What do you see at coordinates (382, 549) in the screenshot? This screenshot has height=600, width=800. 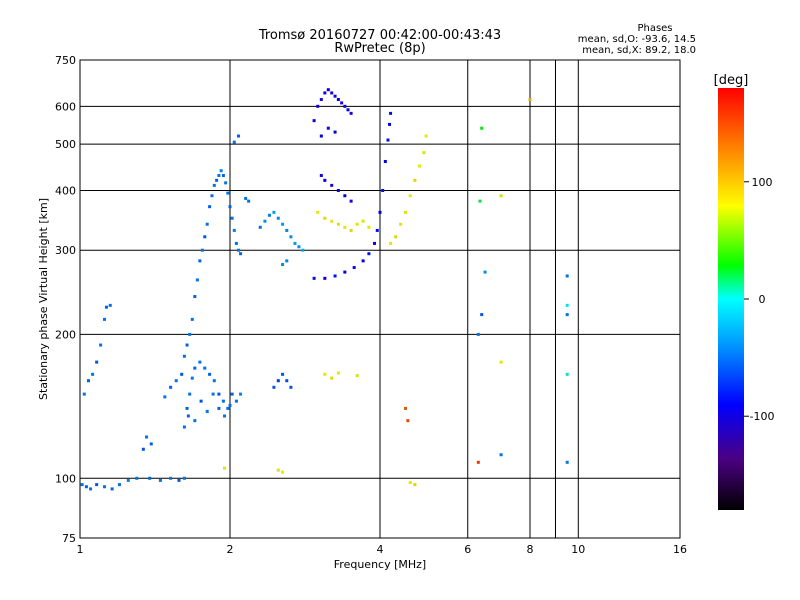 I see `x-axis: 1 2 4 6 8 10 16` at bounding box center [382, 549].